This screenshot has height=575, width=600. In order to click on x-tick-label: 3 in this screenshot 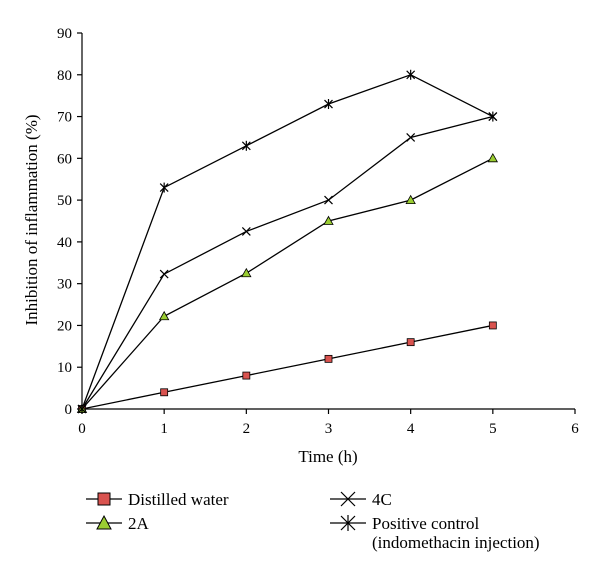, I will do `click(329, 429)`.